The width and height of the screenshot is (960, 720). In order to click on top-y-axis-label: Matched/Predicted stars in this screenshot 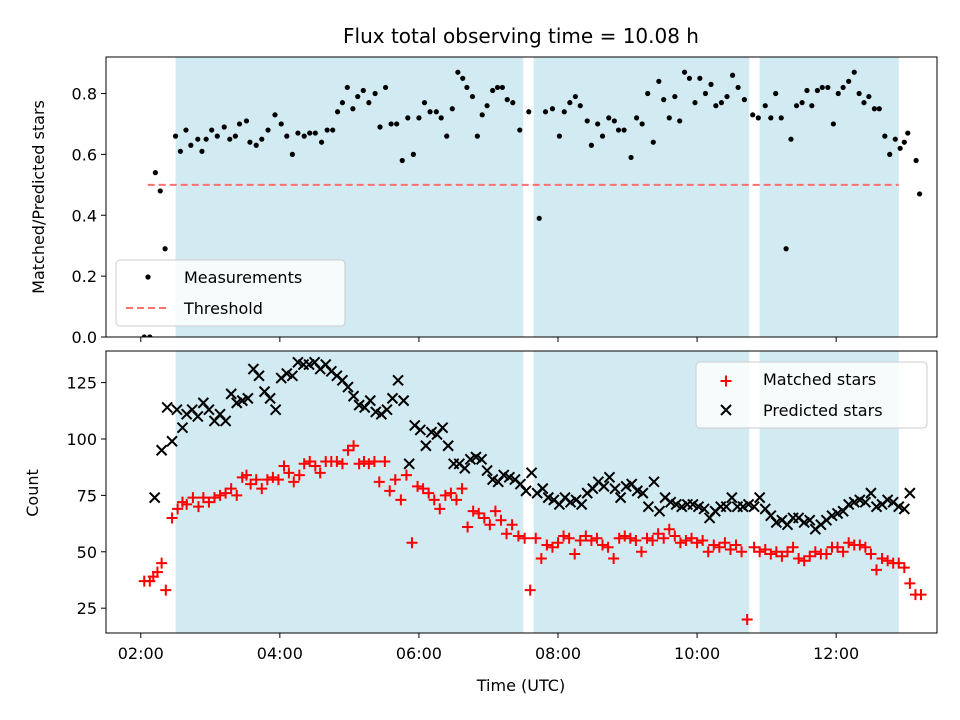, I will do `click(38, 197)`.